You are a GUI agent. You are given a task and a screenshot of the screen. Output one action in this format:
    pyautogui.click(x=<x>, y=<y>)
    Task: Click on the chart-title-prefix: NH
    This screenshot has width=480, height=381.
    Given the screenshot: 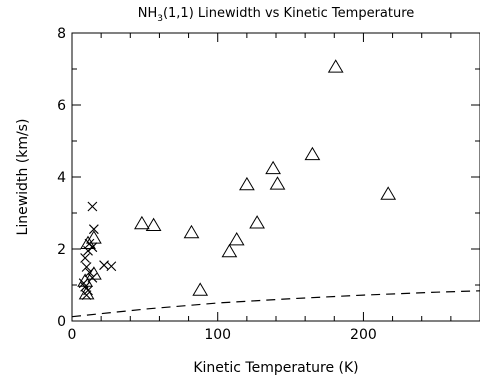 What is the action you would take?
    pyautogui.click(x=148, y=13)
    